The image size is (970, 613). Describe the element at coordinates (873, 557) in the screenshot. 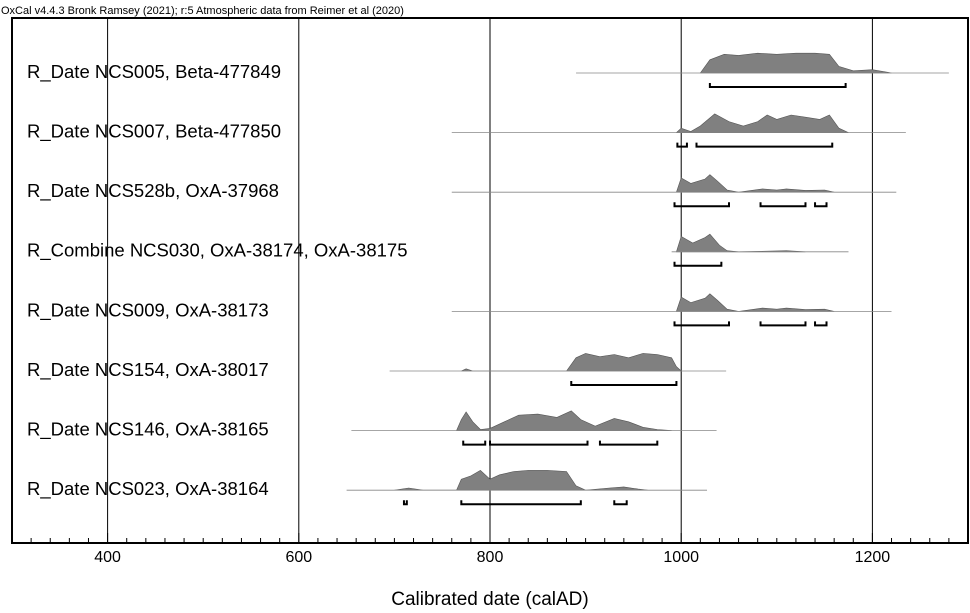

I see `x-tick-label: 1200` at that location.